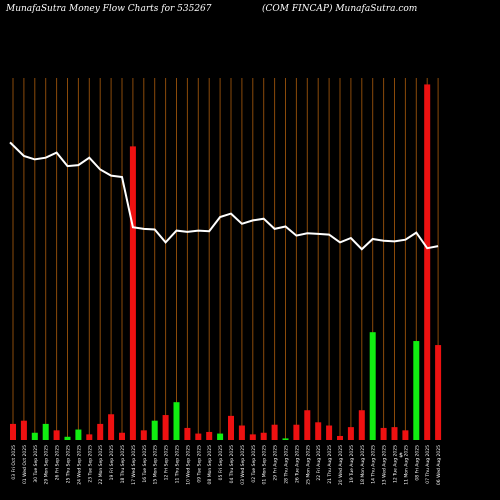 This screenshot has height=500, width=500. What do you see at coordinates (428, 464) in the screenshot?
I see `x-tick-label: 07 Thu Aug 2025` at bounding box center [428, 464].